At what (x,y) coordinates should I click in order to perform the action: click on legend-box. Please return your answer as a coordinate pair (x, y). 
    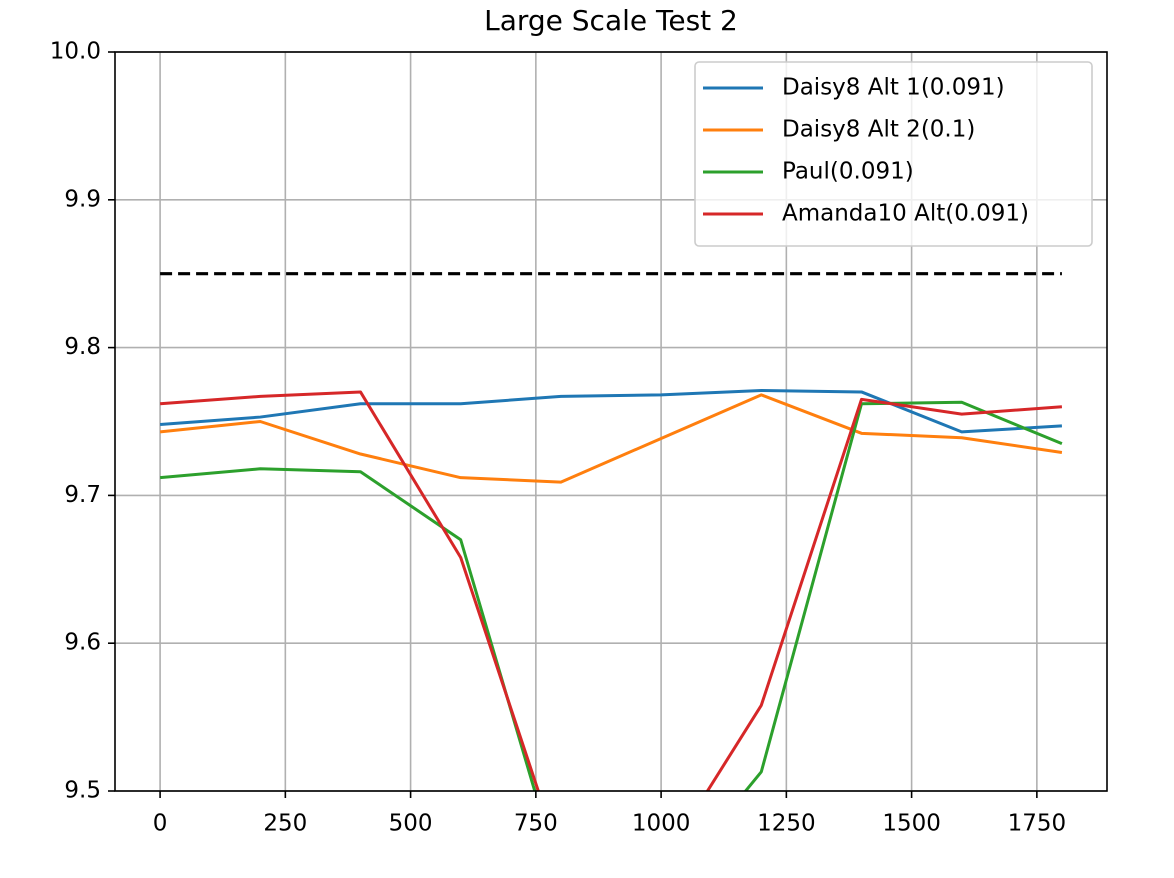
    Looking at the image, I should click on (893, 154).